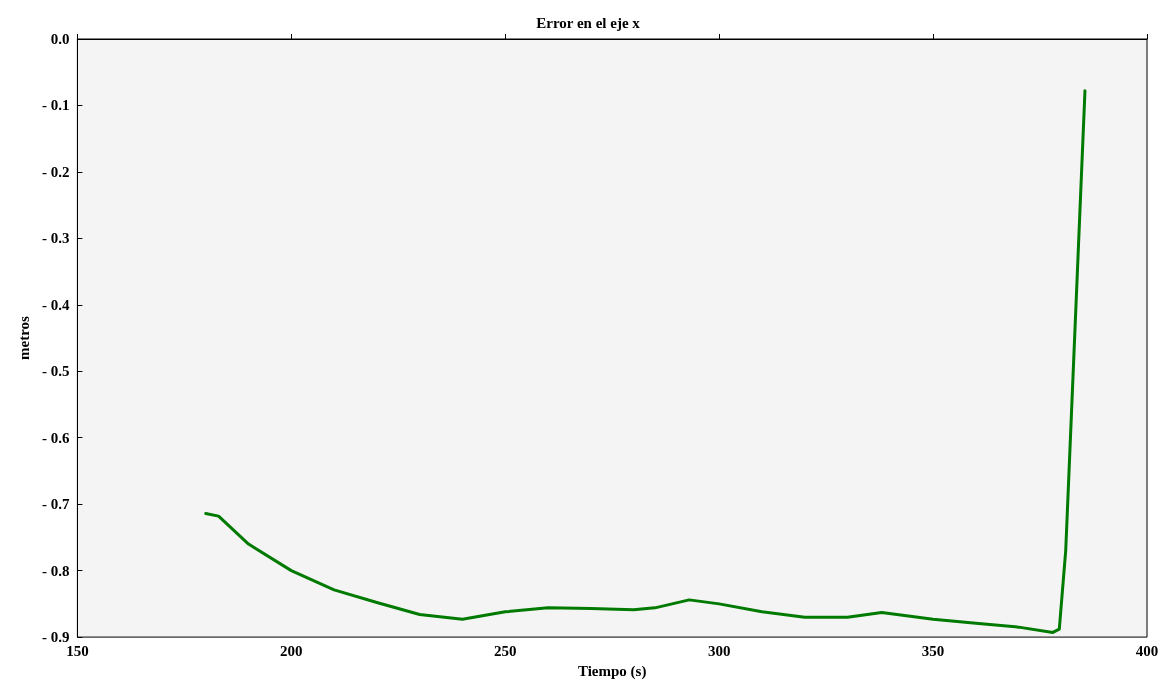  Describe the element at coordinates (55, 570) in the screenshot. I see `y-tick-label: - 0.8` at that location.